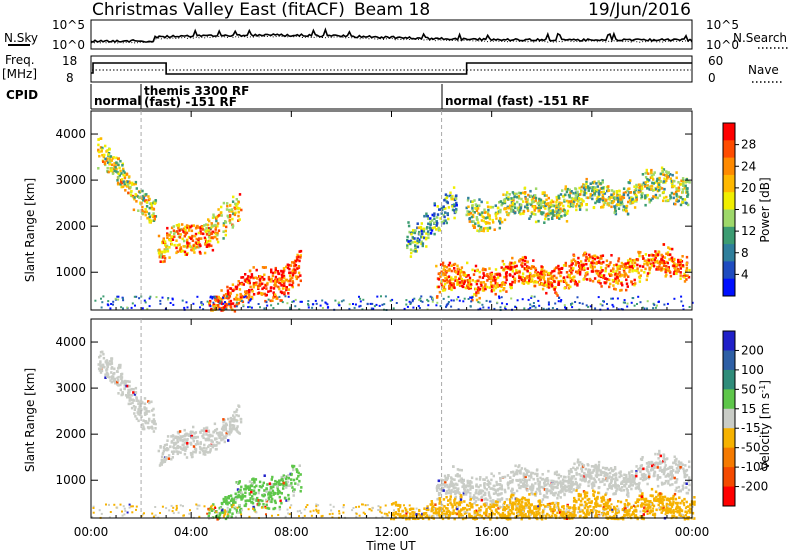 Image resolution: width=800 pixels, height=558 pixels. I want to click on frequency-trace, so click(391, 68).